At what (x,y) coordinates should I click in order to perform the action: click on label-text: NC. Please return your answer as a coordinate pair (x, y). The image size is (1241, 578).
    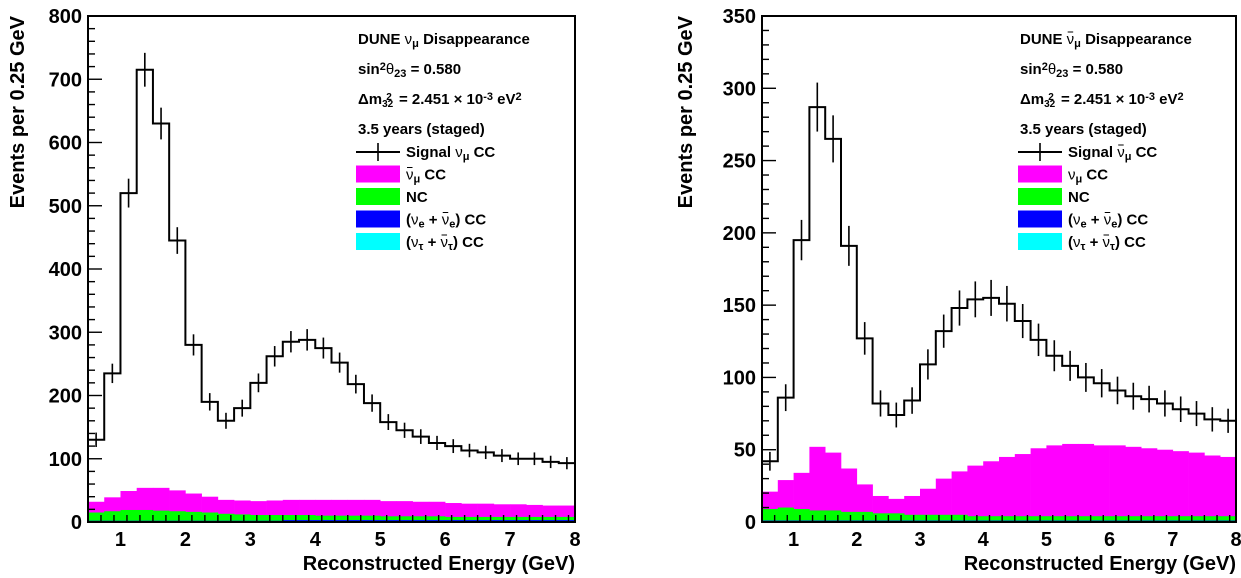
    Looking at the image, I should click on (417, 197).